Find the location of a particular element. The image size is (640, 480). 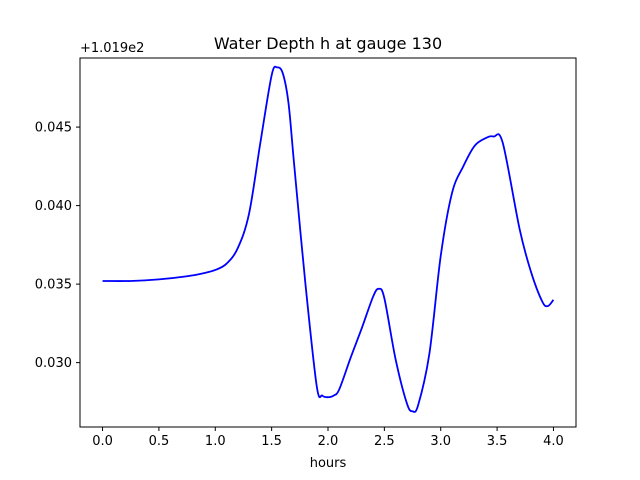

x-axis-label: hours is located at coordinates (328, 463).